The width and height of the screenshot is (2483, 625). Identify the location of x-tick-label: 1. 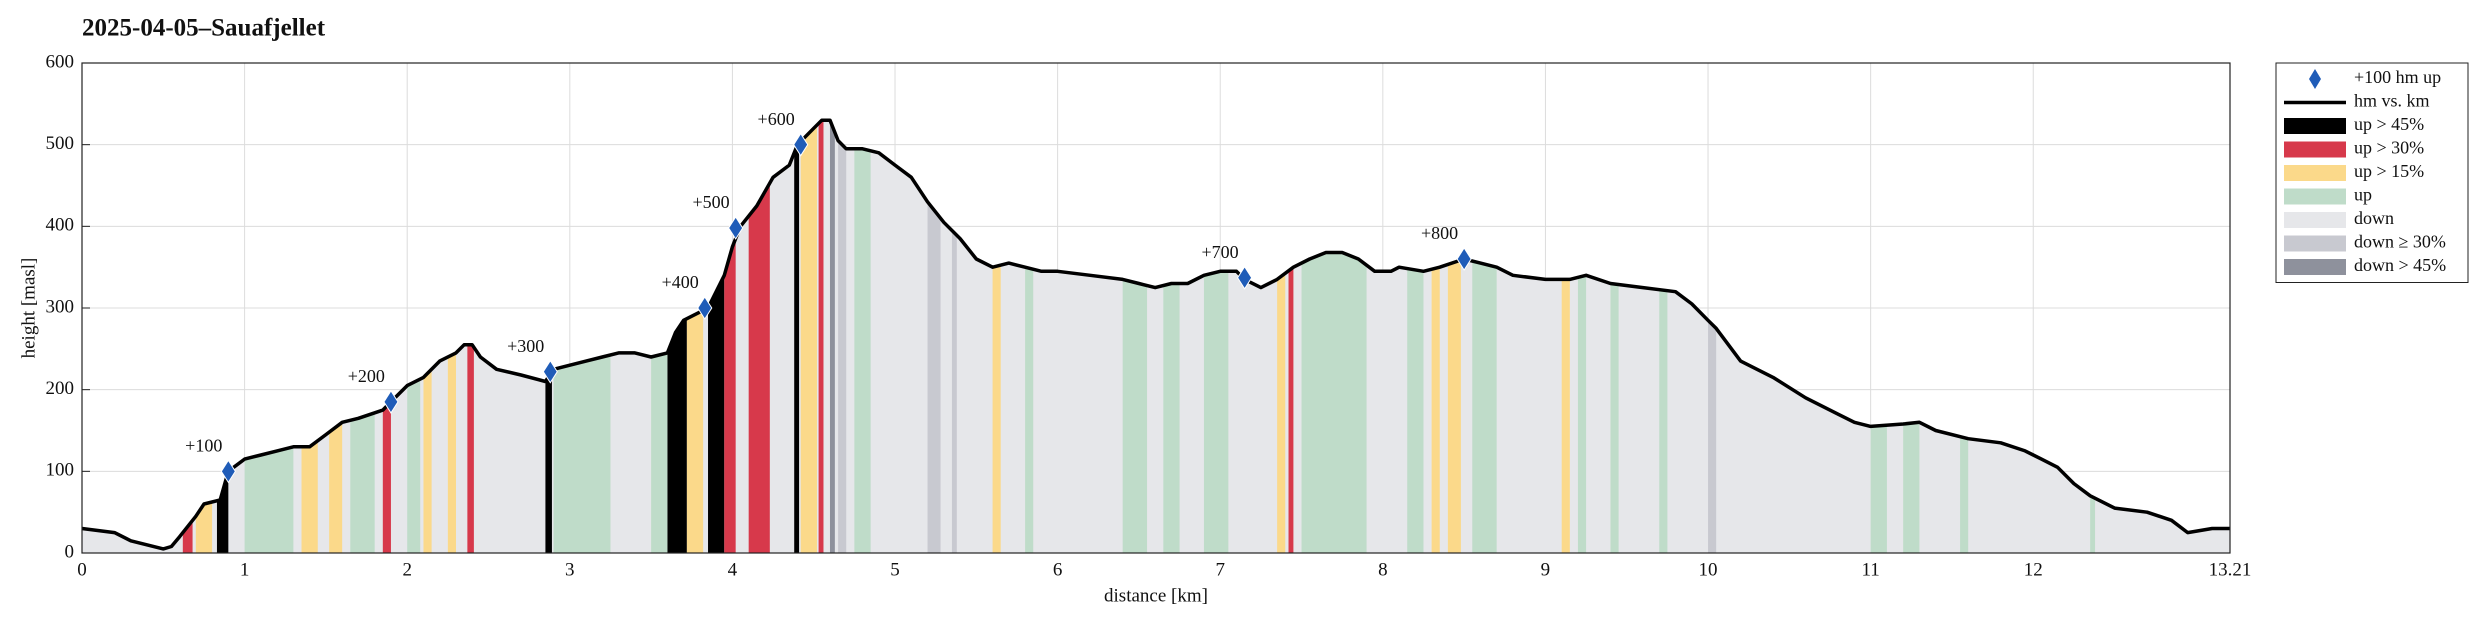
(245, 569).